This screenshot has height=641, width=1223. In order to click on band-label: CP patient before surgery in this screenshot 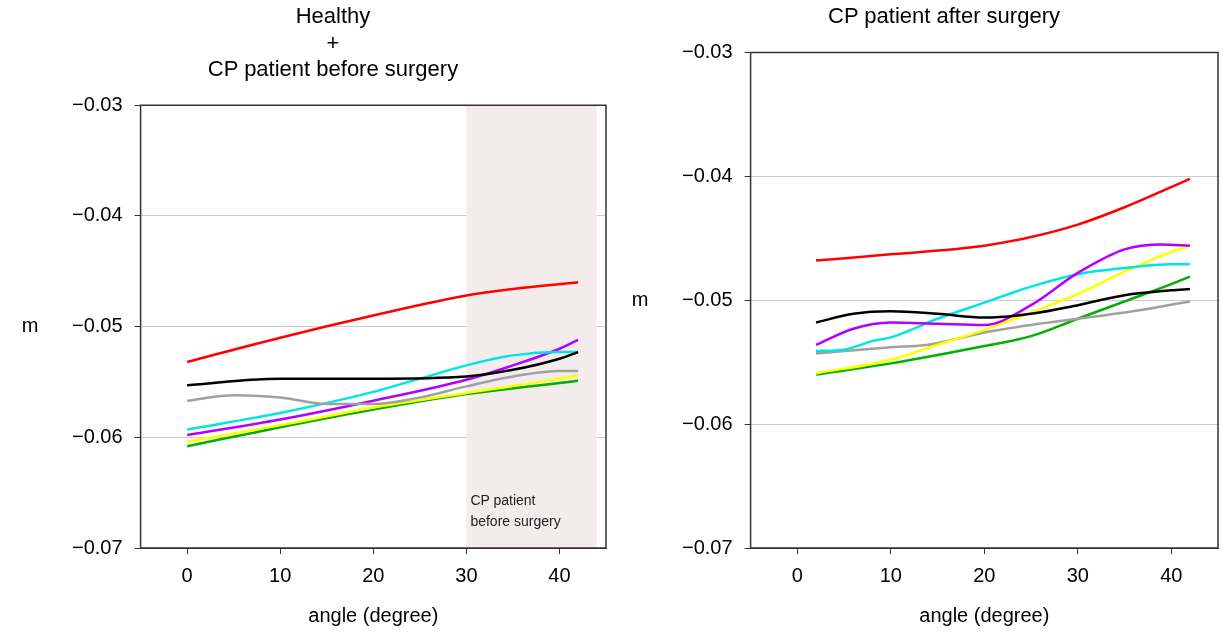, I will do `click(515, 510)`.